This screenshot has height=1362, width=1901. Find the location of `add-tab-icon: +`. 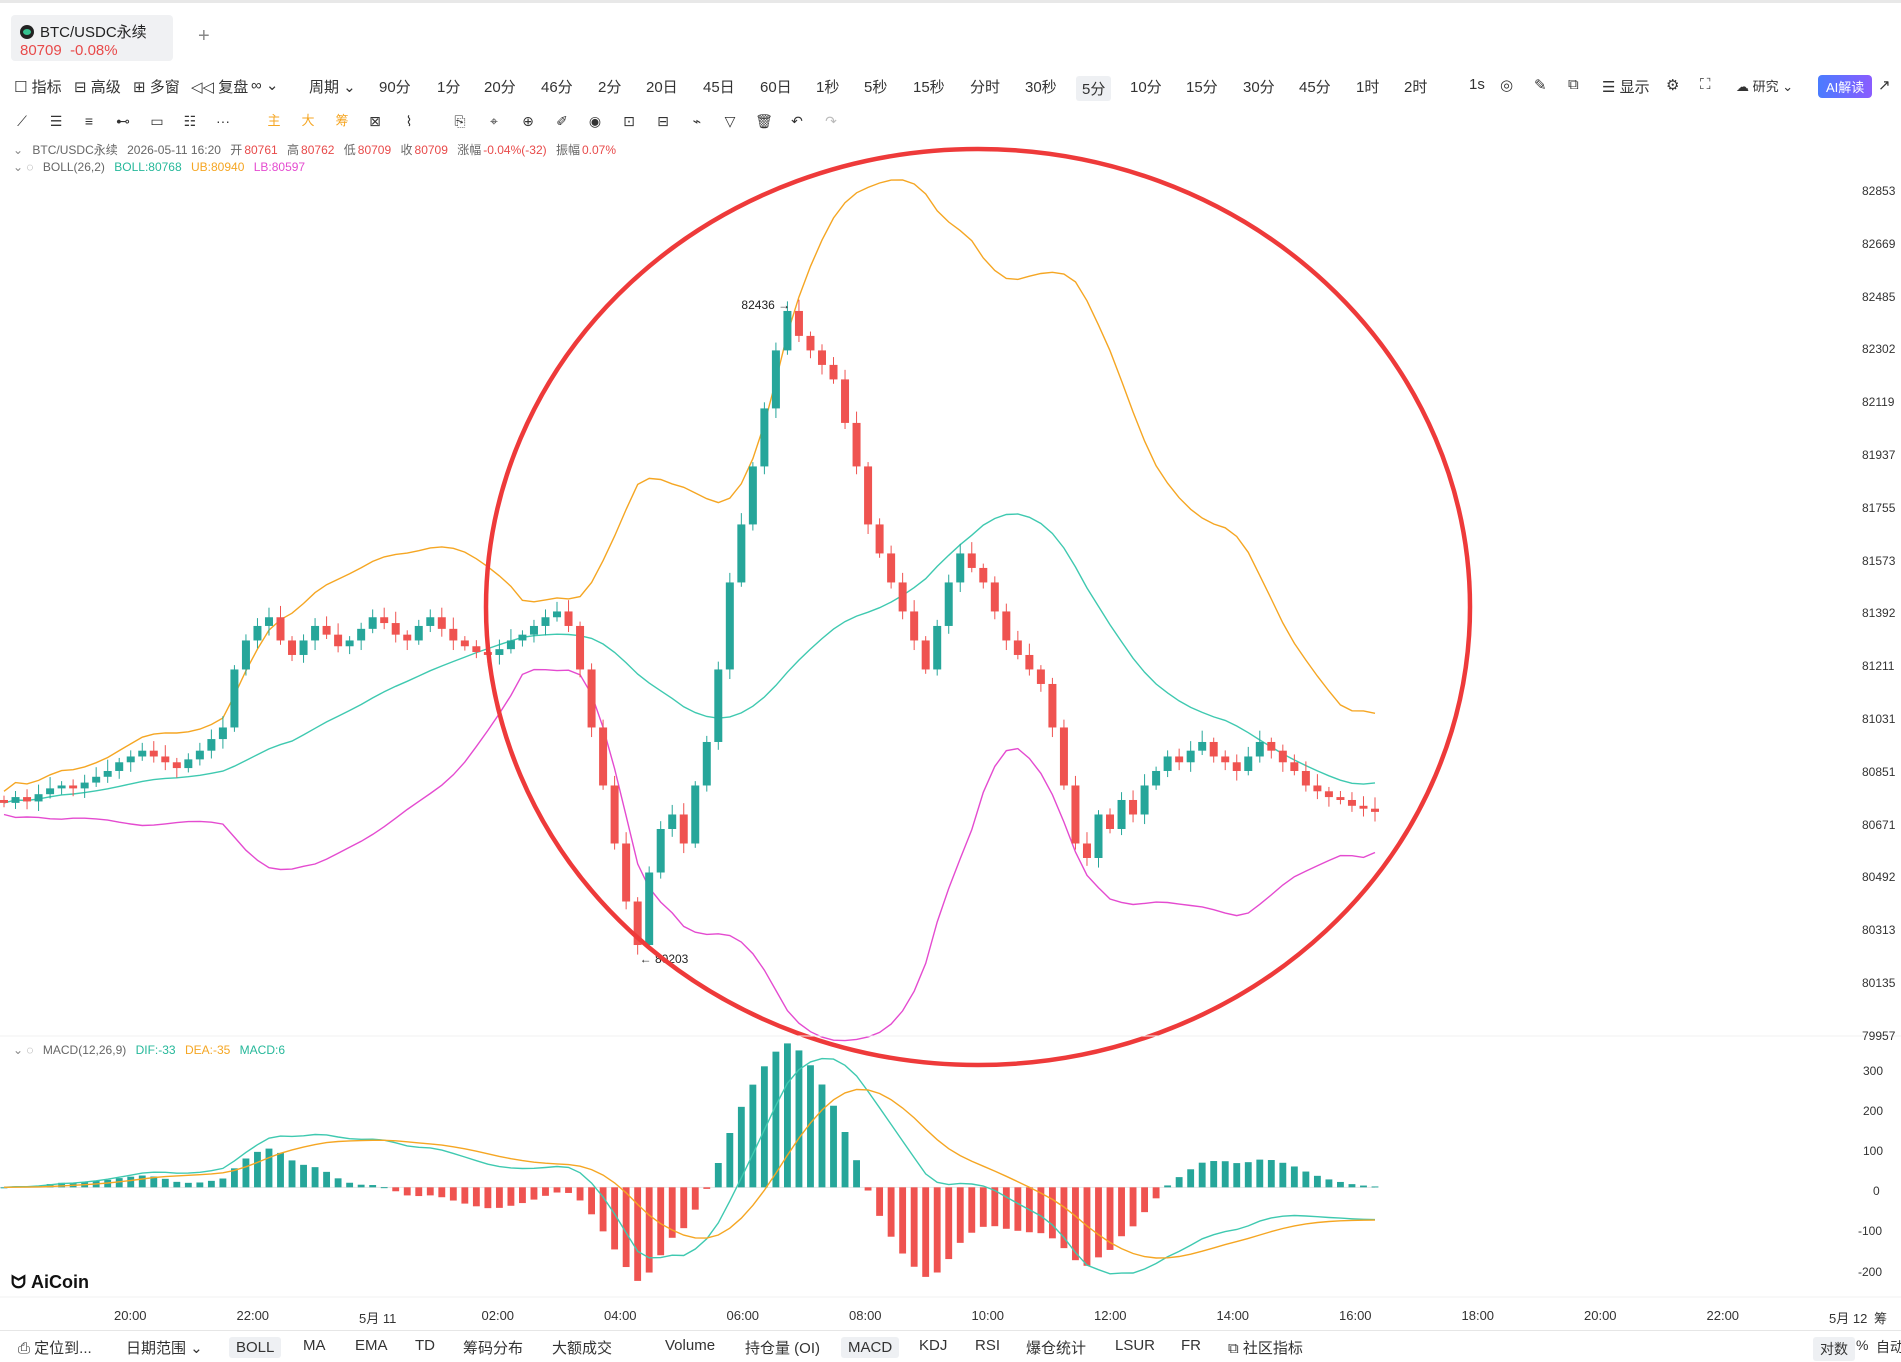

add-tab-icon: + is located at coordinates (204, 36).